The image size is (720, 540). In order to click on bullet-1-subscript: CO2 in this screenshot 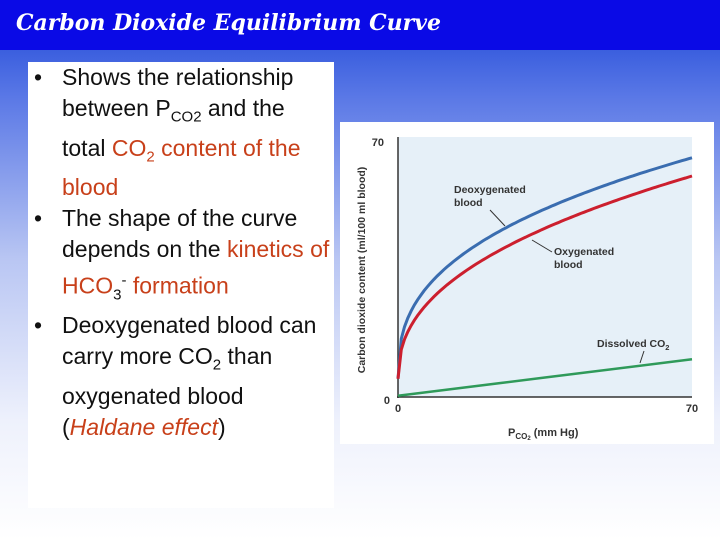, I will do `click(186, 117)`.